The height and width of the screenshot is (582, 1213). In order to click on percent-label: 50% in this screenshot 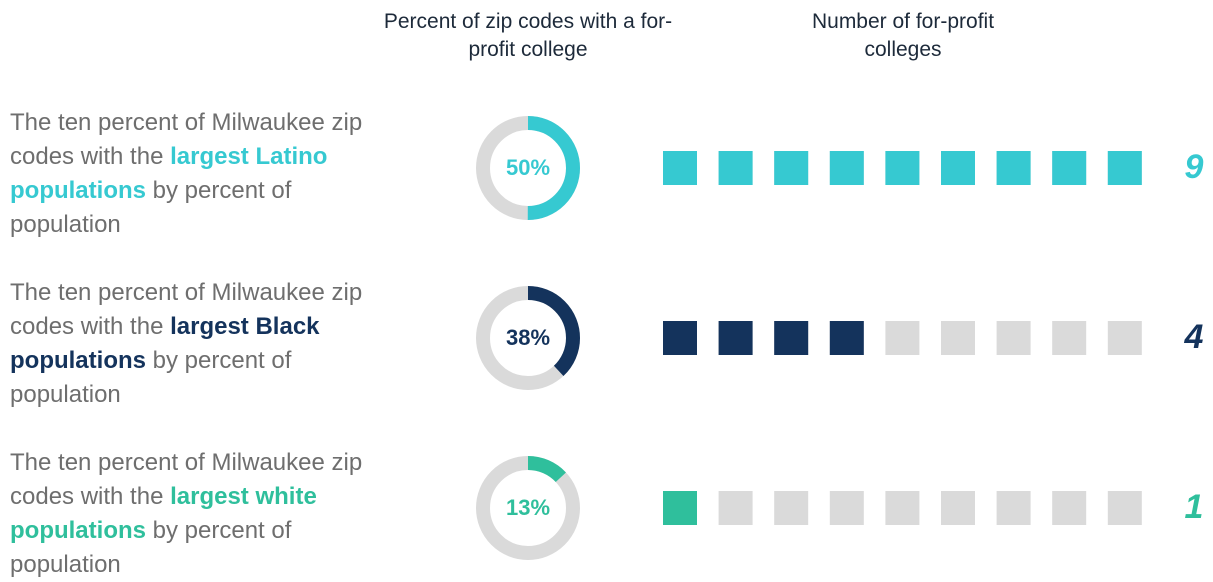, I will do `click(528, 167)`.